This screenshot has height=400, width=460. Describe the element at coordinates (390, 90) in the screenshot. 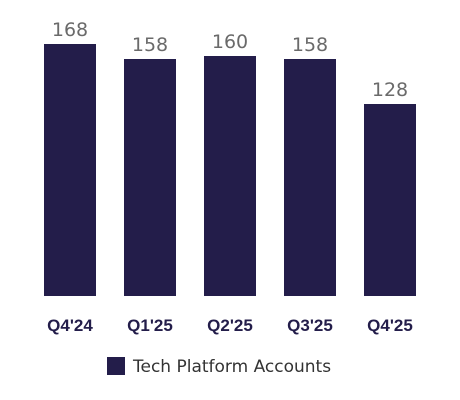

I see `data-label-4: 128` at that location.